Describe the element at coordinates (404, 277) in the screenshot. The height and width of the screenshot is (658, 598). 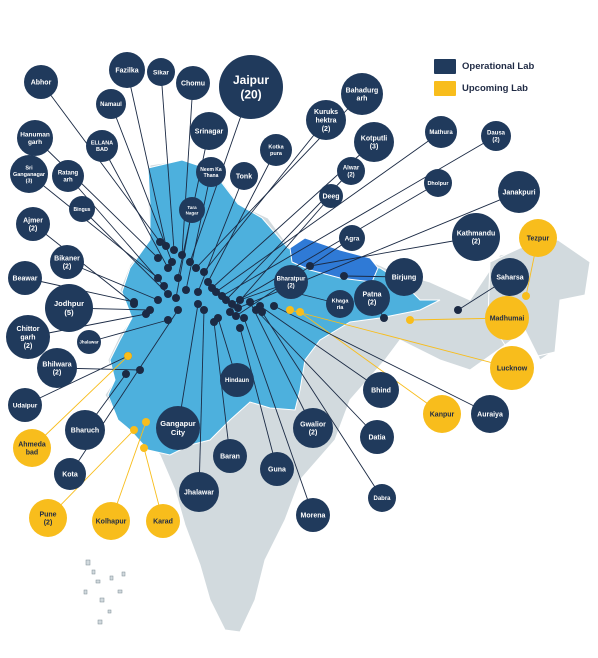
I see `lab-bubble-birjung: Birjung` at that location.